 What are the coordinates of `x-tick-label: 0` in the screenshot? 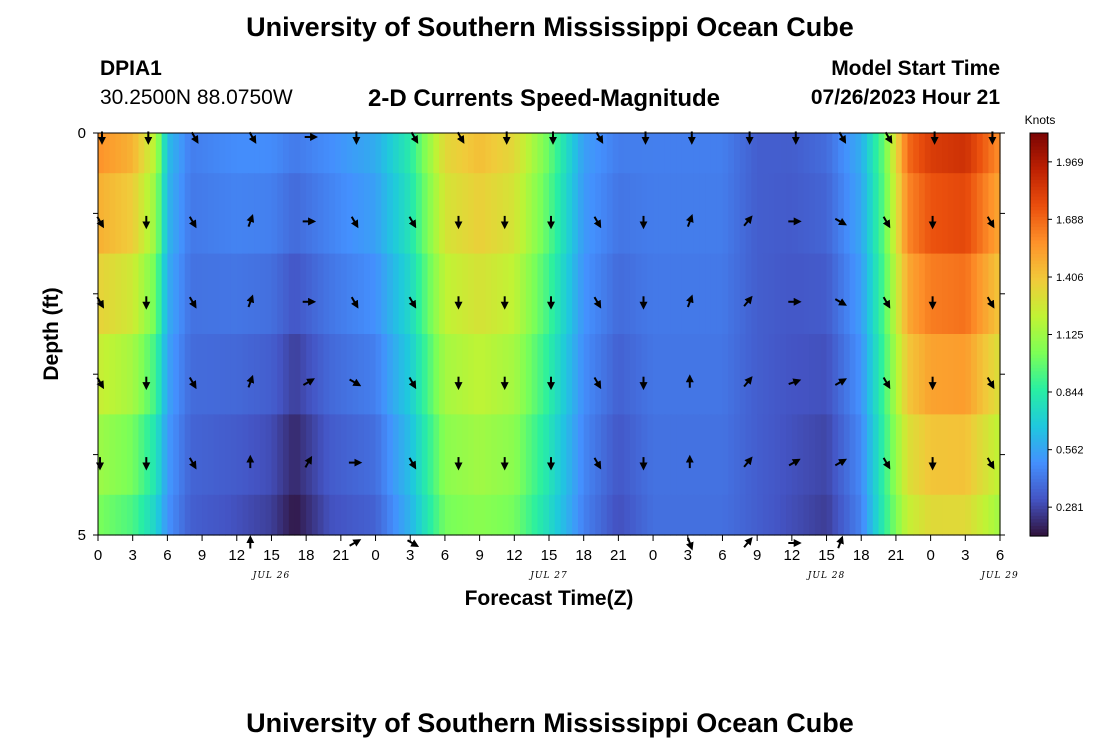 It's located at (98, 555).